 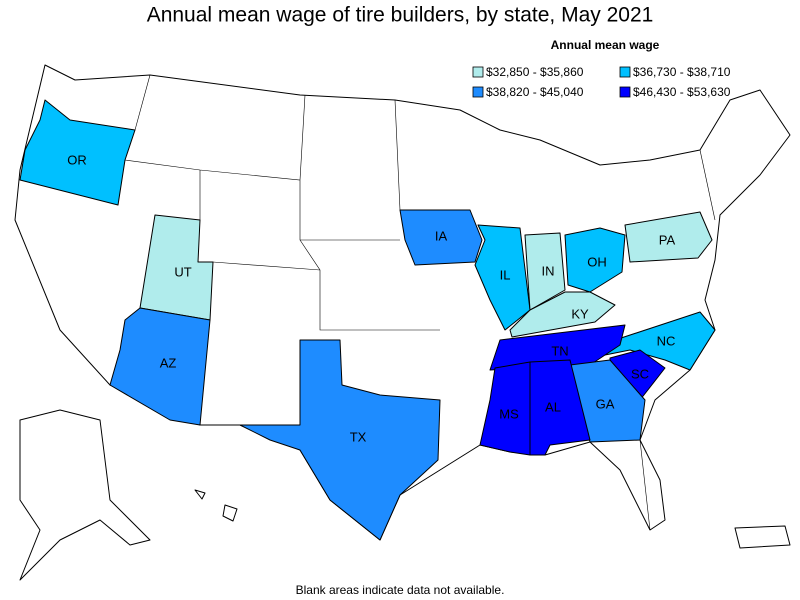 What do you see at coordinates (182, 271) in the screenshot?
I see `state-label: UT` at bounding box center [182, 271].